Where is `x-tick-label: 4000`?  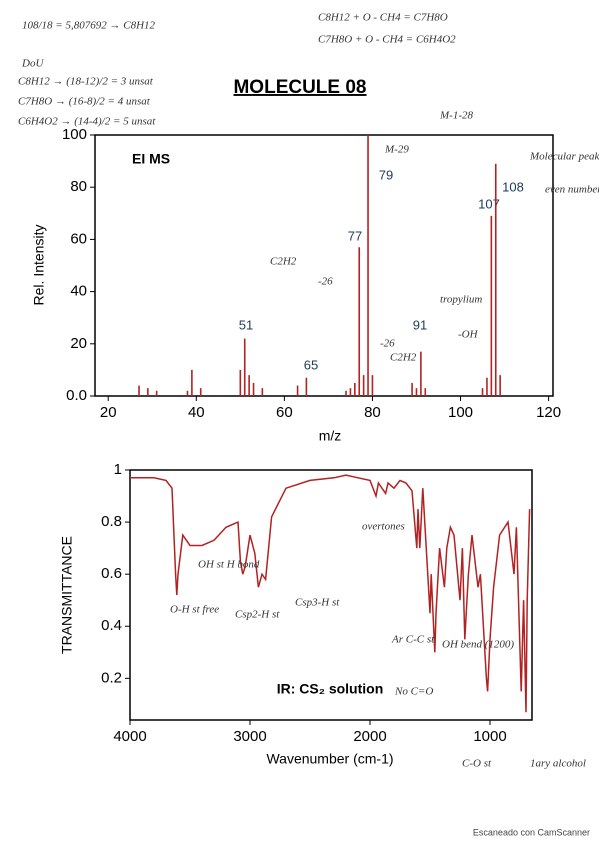 x-tick-label: 4000 is located at coordinates (129, 736).